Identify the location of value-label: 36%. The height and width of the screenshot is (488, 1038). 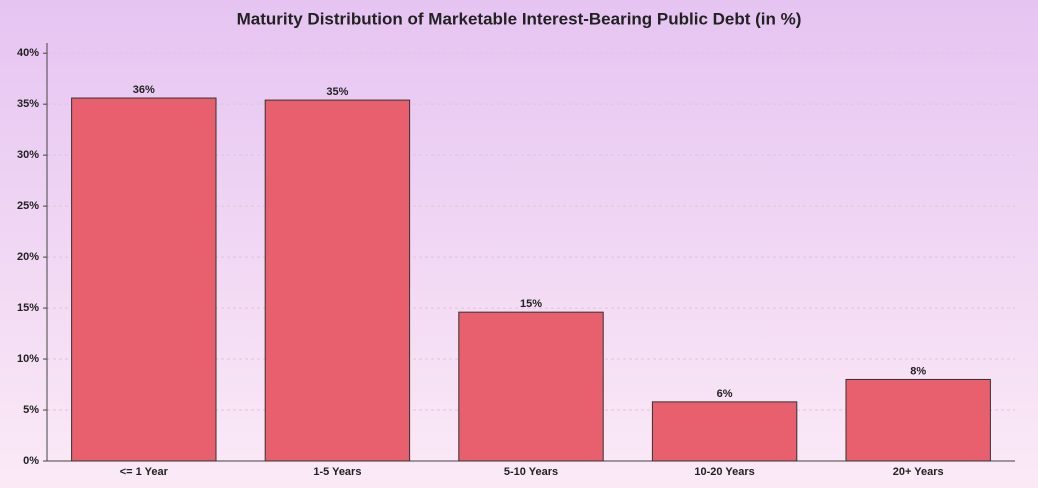
(144, 90).